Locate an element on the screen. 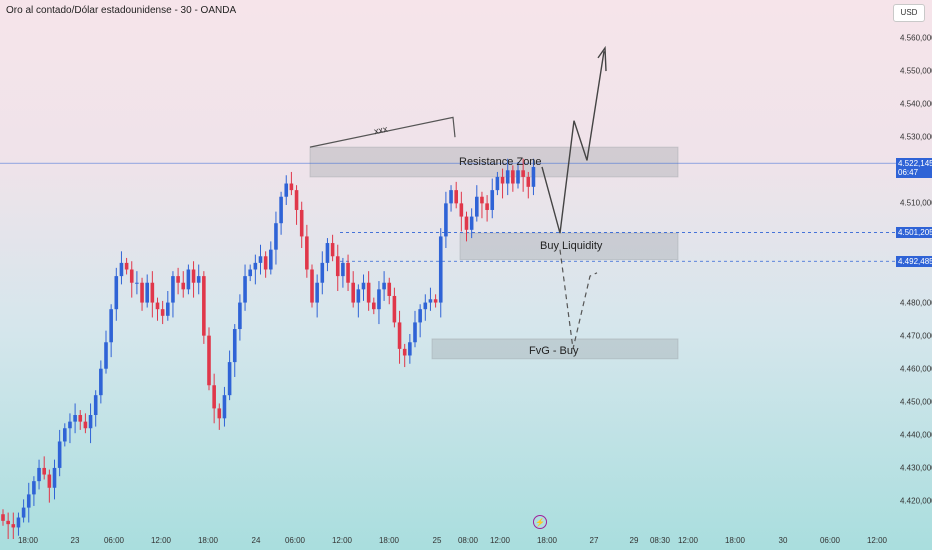 Image resolution: width=932 pixels, height=550 pixels. y-tick-label: 4.480,000 is located at coordinates (916, 303).